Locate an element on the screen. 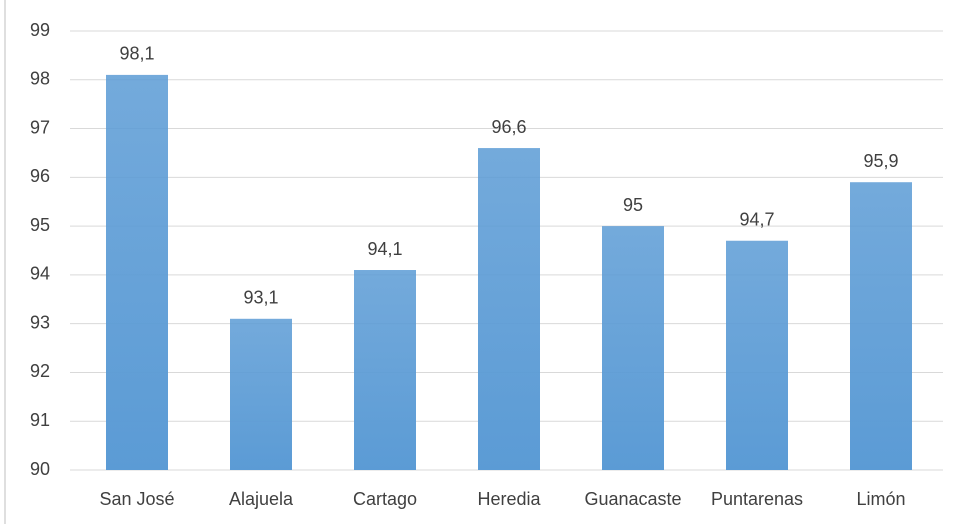 This screenshot has height=524, width=961. y-tick-label: 95 is located at coordinates (40, 225).